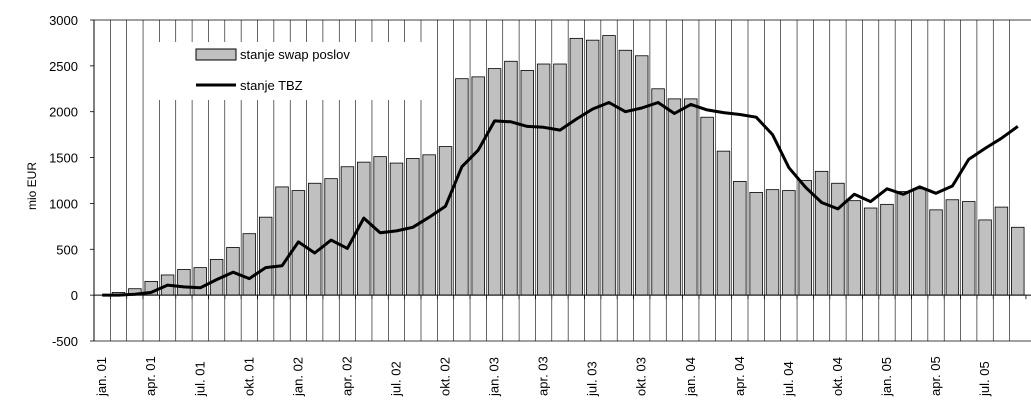  I want to click on x-tick-label: okt. 03, so click(641, 376).